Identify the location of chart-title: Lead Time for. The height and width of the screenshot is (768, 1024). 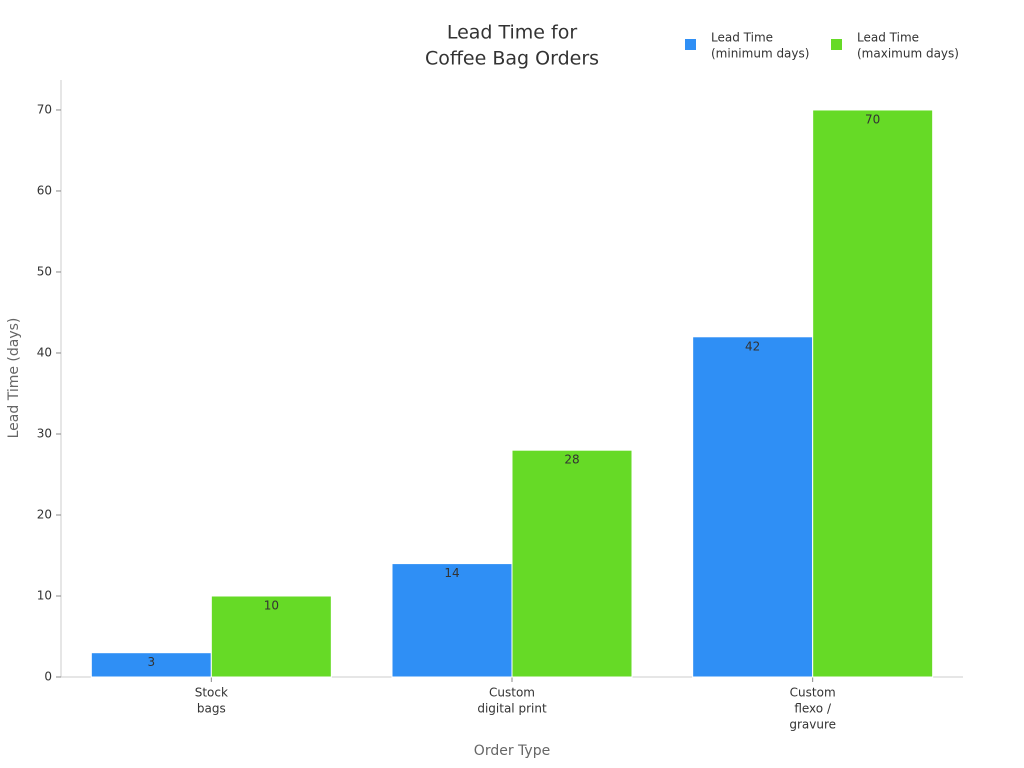
(512, 33).